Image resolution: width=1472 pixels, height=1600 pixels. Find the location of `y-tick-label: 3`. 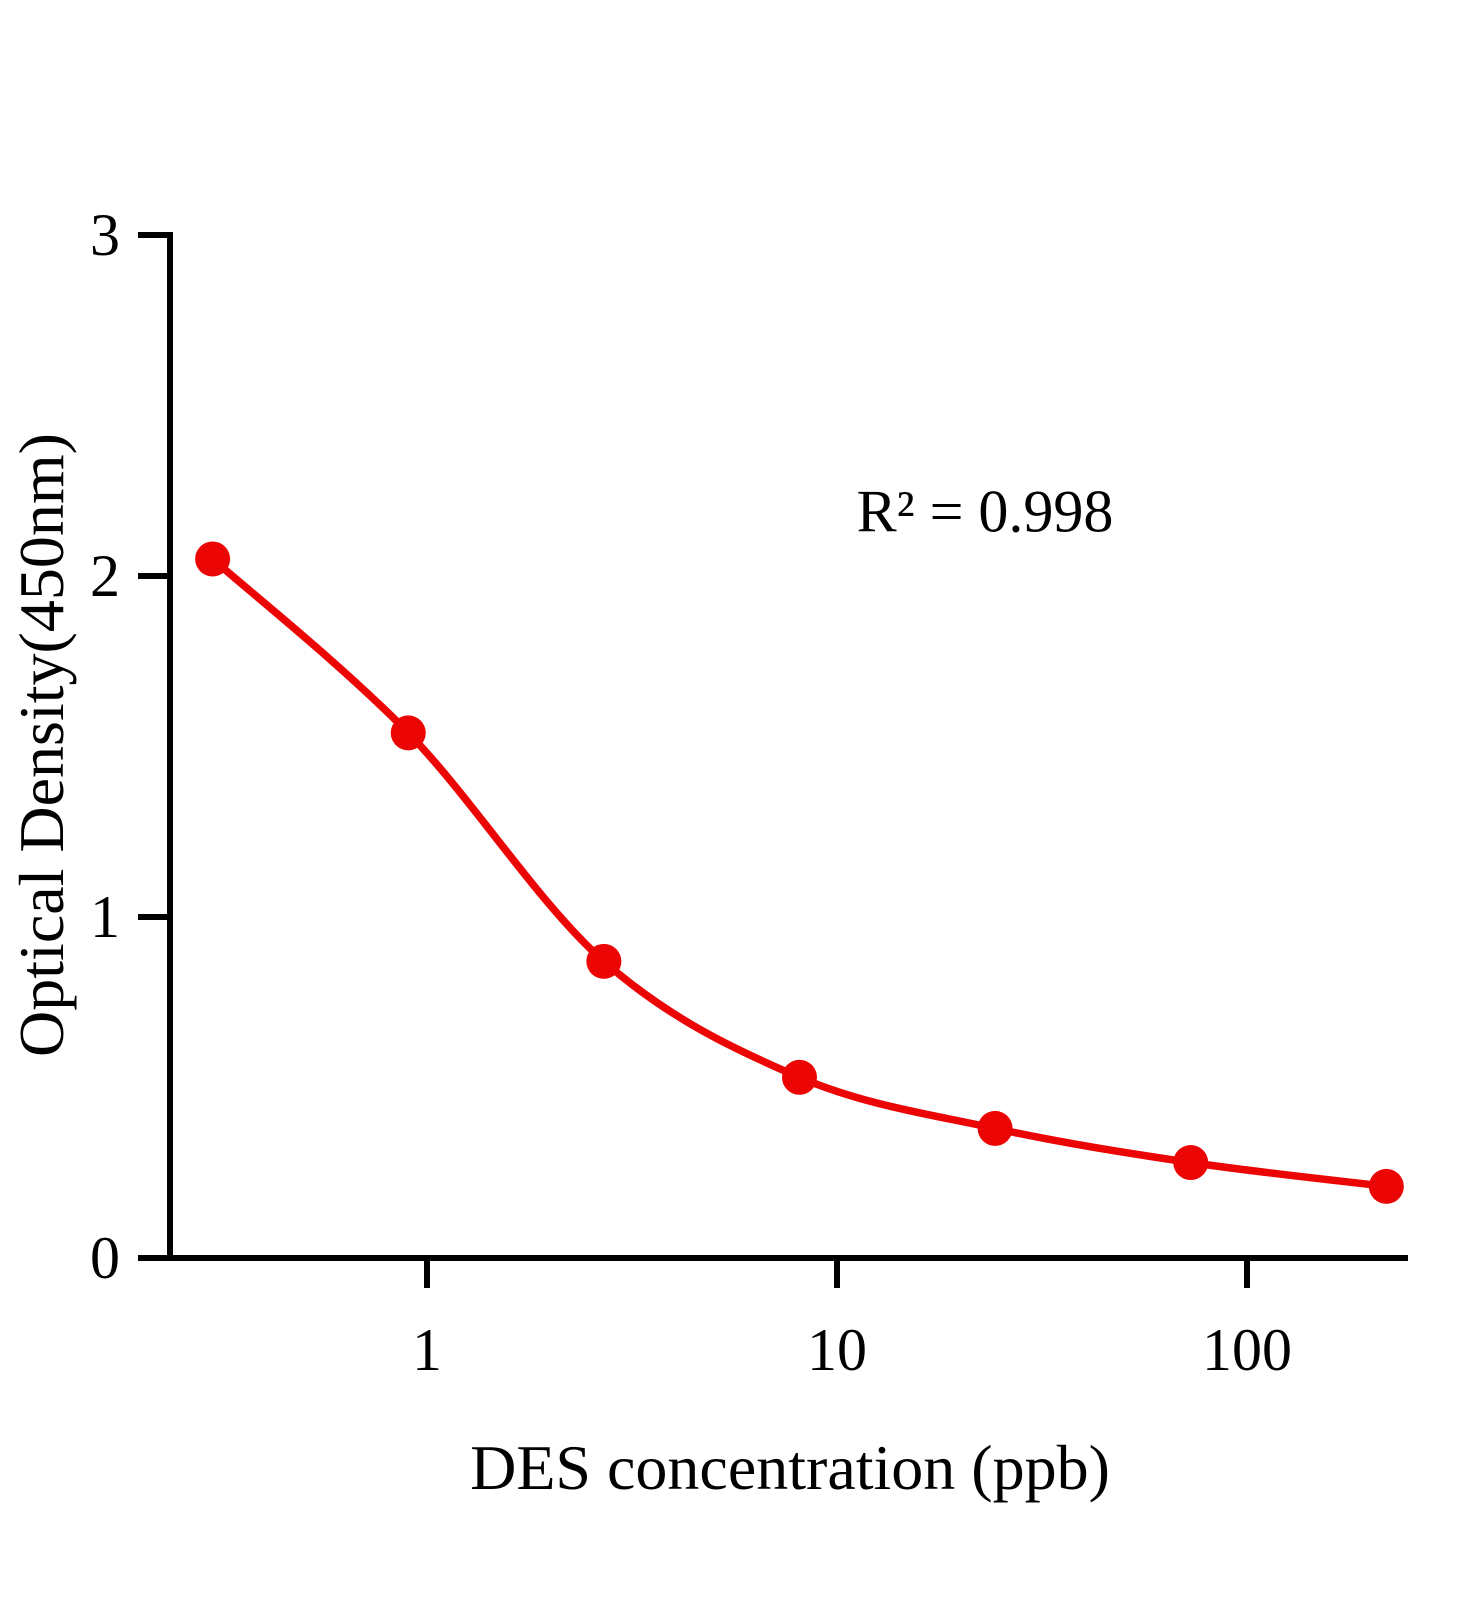

y-tick-label: 3 is located at coordinates (105, 235).